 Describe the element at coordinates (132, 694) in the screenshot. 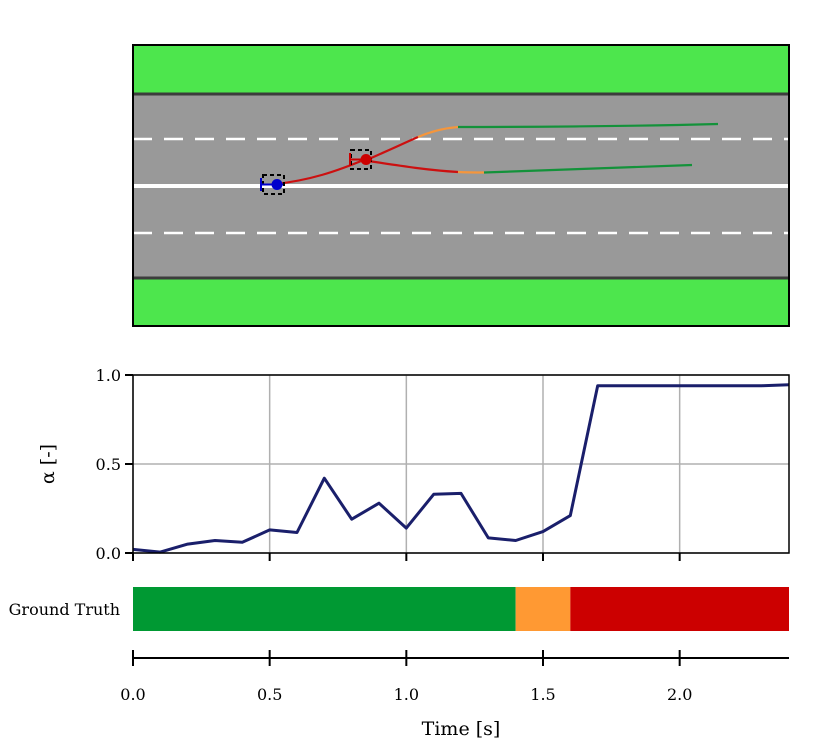

I see `time-tick-label: 0.0` at that location.